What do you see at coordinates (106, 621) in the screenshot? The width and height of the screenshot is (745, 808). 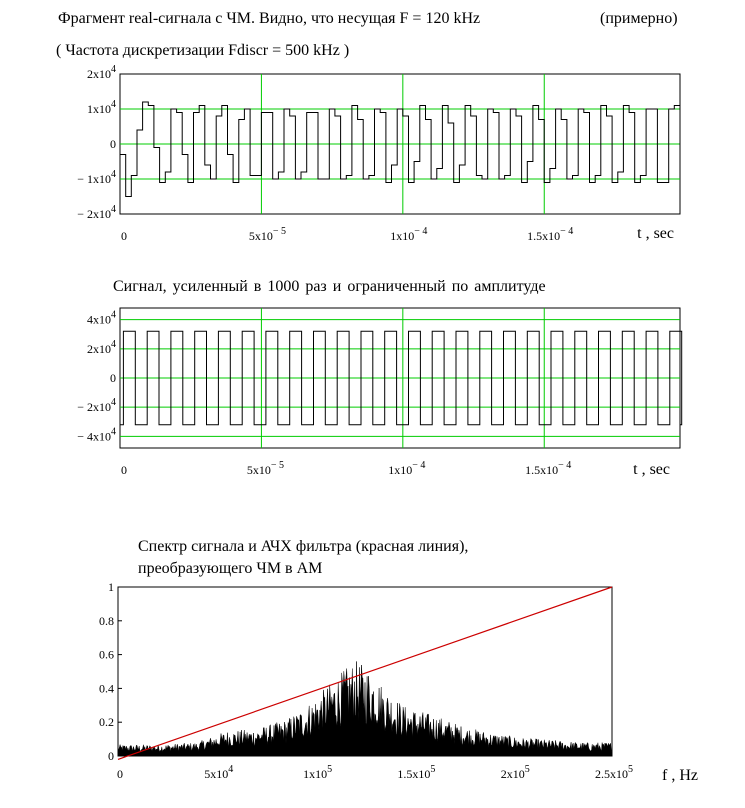 I see `y-tick-label: 0.8` at bounding box center [106, 621].